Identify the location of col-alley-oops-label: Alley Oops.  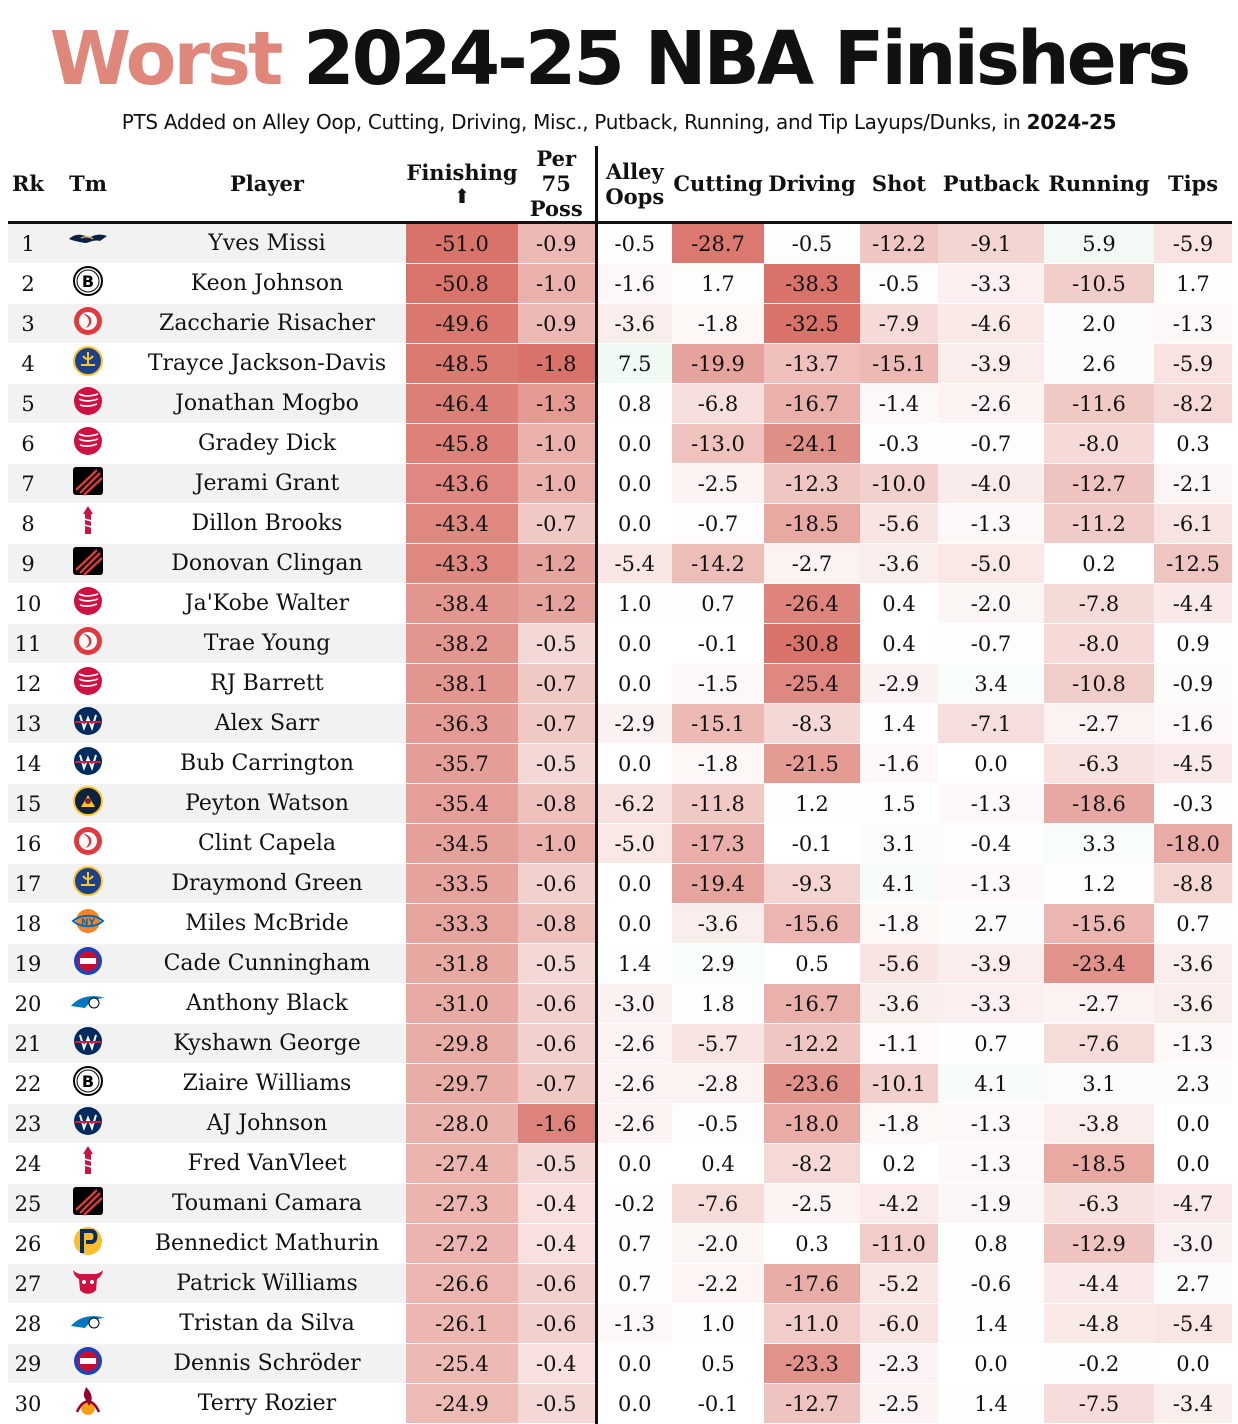
(635, 183).